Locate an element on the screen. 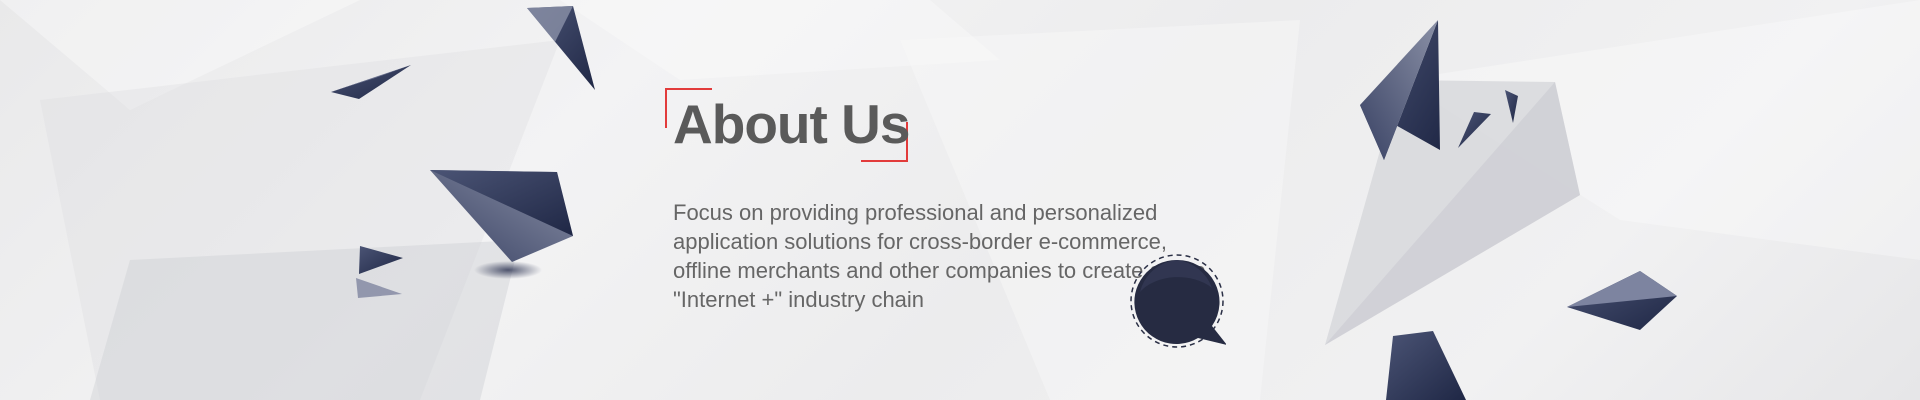  pyramid-reflection is located at coordinates (379, 288).